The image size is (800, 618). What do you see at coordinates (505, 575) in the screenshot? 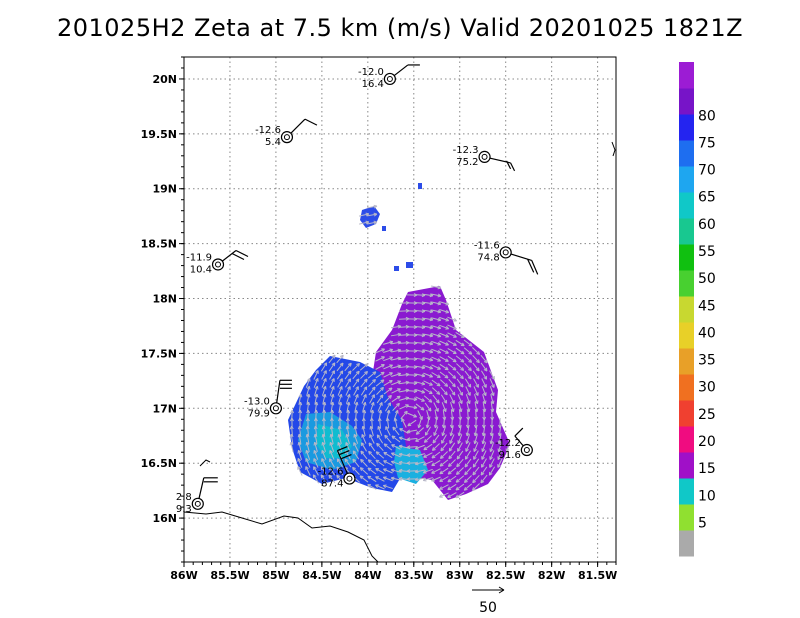
I see `x-tick-label: 82.5W` at bounding box center [505, 575].